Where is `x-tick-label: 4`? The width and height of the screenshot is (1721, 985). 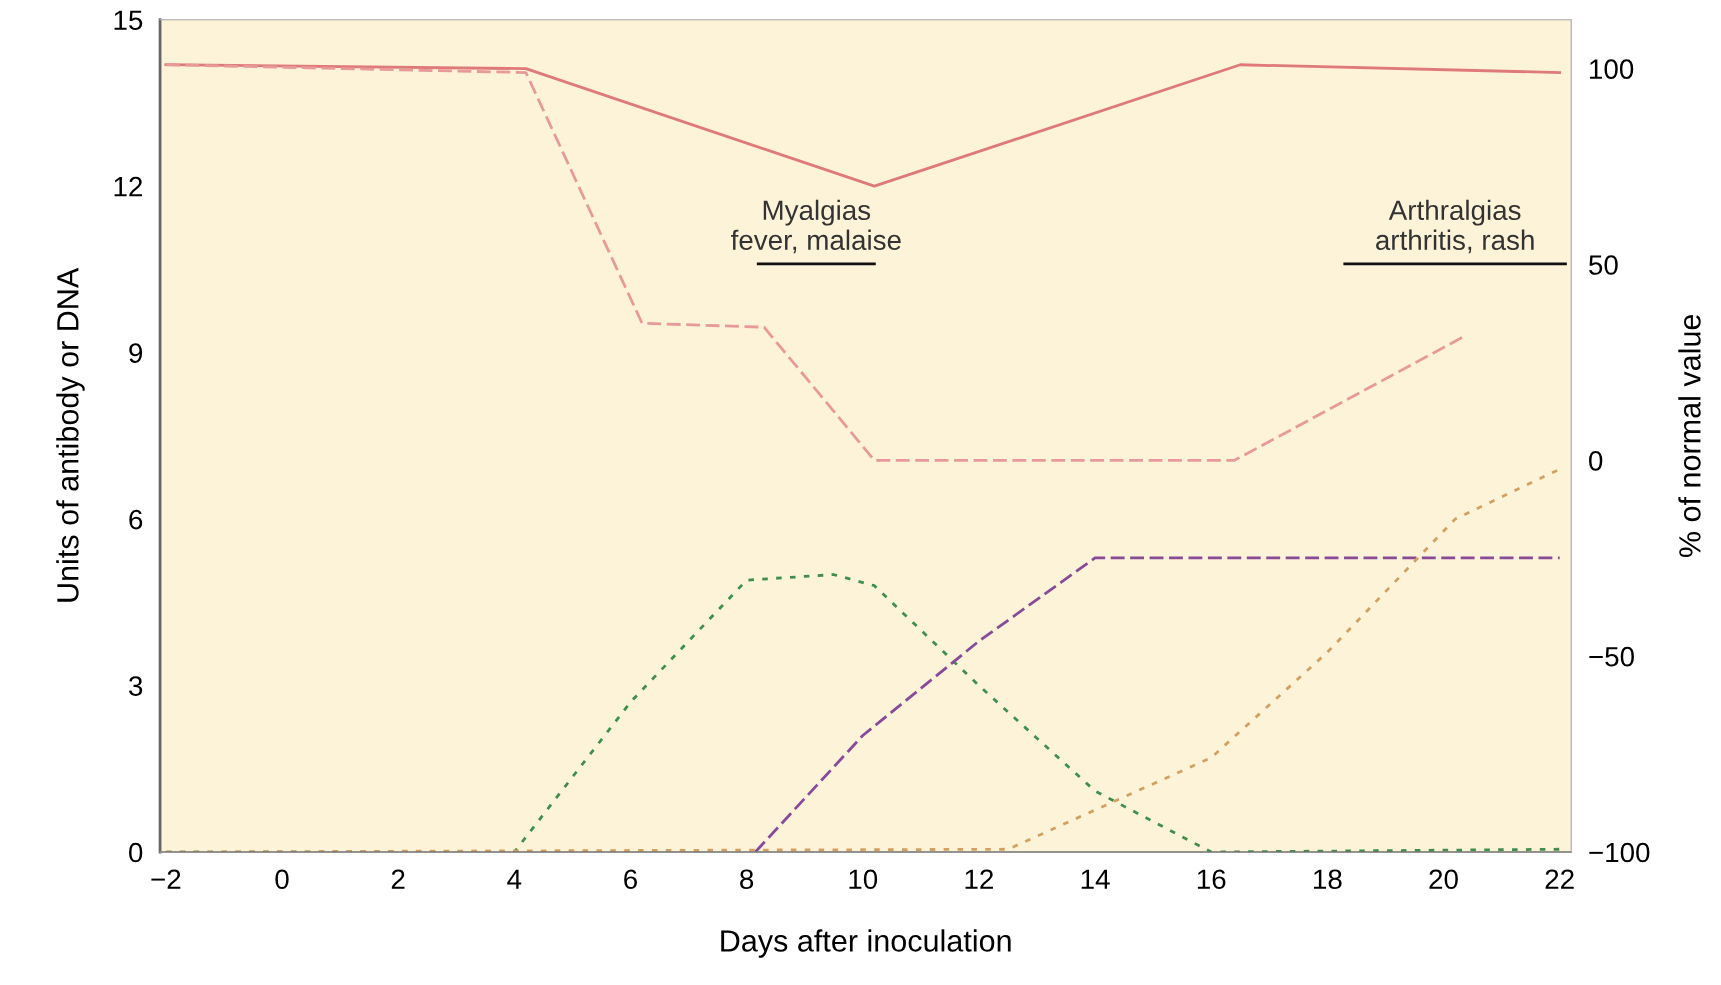
x-tick-label: 4 is located at coordinates (514, 879).